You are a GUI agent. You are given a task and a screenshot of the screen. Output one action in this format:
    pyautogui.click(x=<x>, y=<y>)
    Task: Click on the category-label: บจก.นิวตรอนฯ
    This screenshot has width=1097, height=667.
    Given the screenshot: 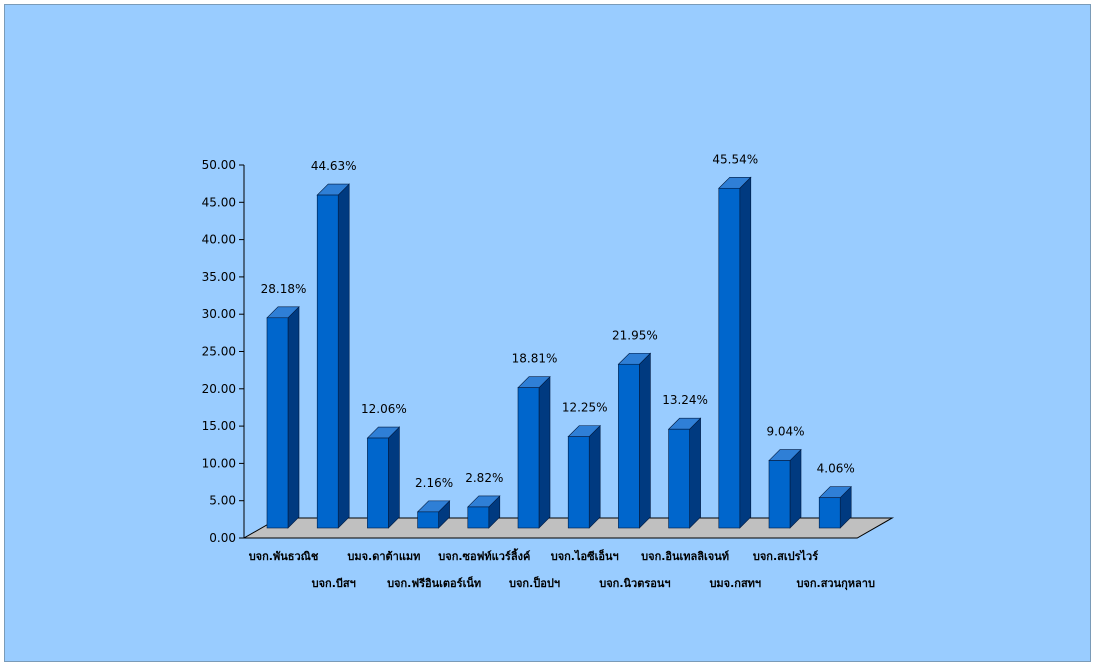 What is the action you would take?
    pyautogui.click(x=634, y=583)
    